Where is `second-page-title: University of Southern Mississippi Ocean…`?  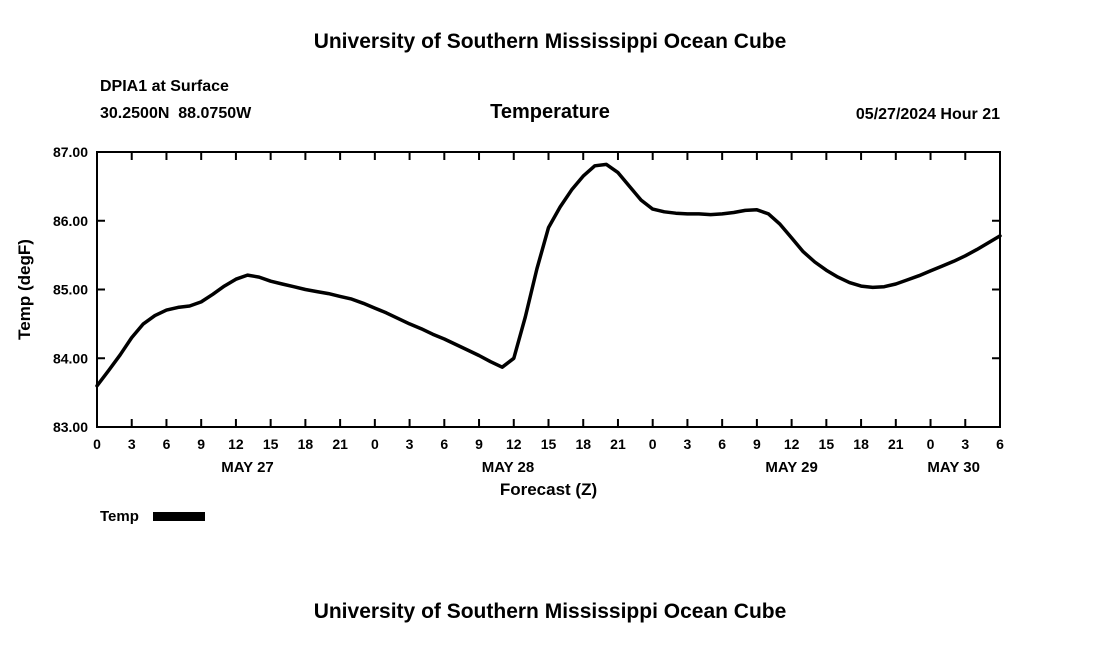 second-page-title: University of Southern Mississippi Ocean… is located at coordinates (550, 611).